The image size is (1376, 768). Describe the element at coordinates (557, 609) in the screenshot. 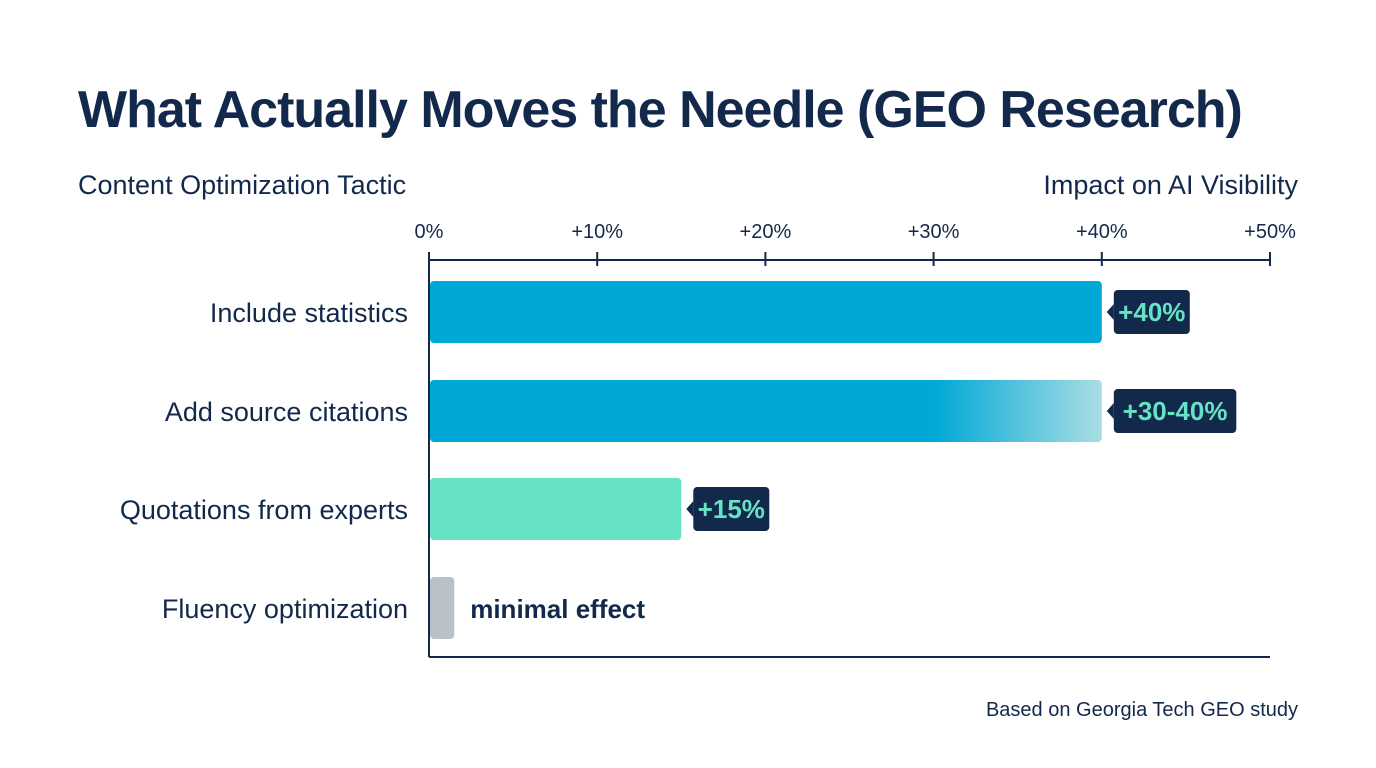

I see `data-label: minimal effect` at that location.